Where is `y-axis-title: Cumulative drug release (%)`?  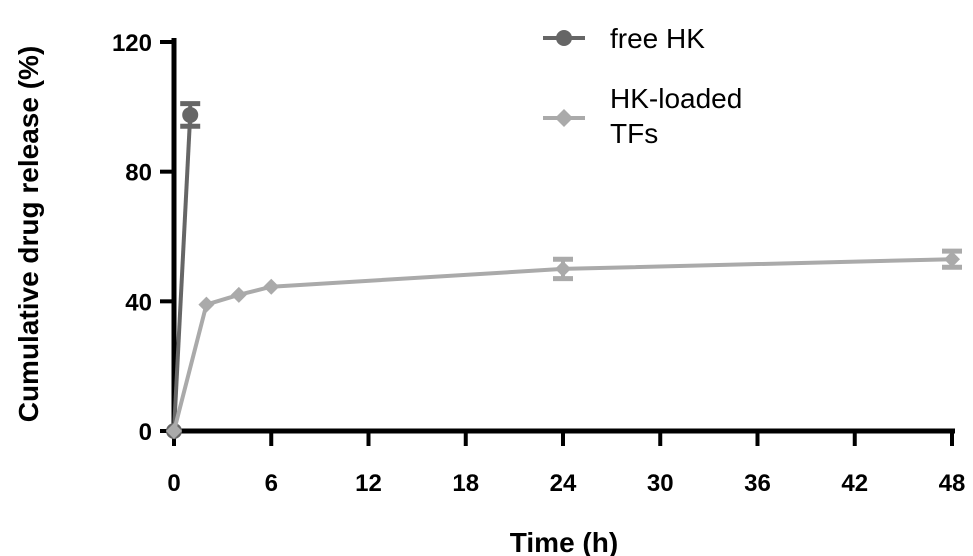
y-axis-title: Cumulative drug release (%) is located at coordinates (28, 234).